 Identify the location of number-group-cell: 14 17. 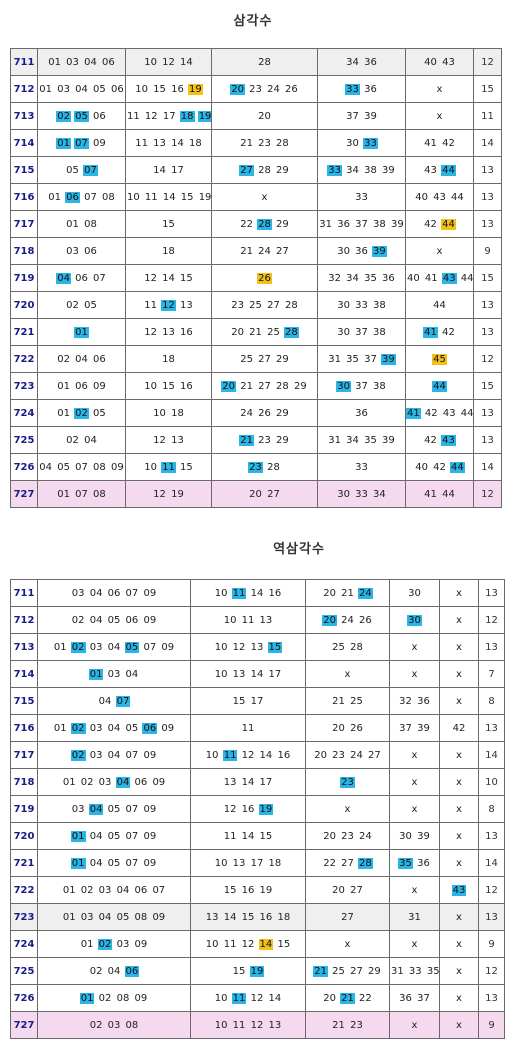
(168, 170).